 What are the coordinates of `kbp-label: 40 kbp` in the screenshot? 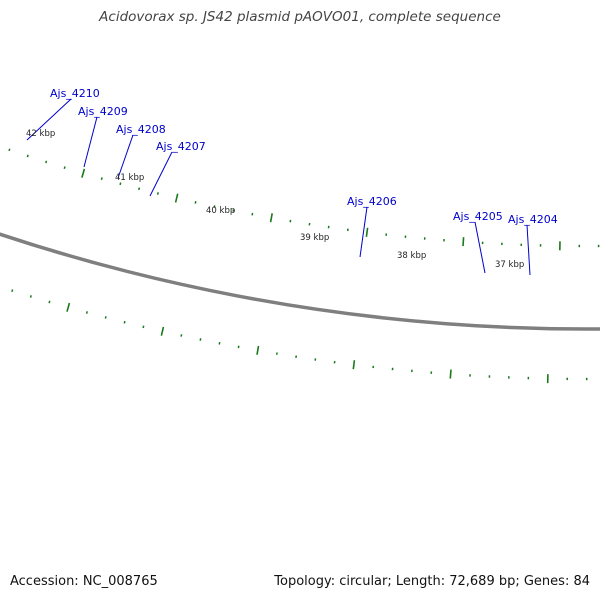 It's located at (220, 211).